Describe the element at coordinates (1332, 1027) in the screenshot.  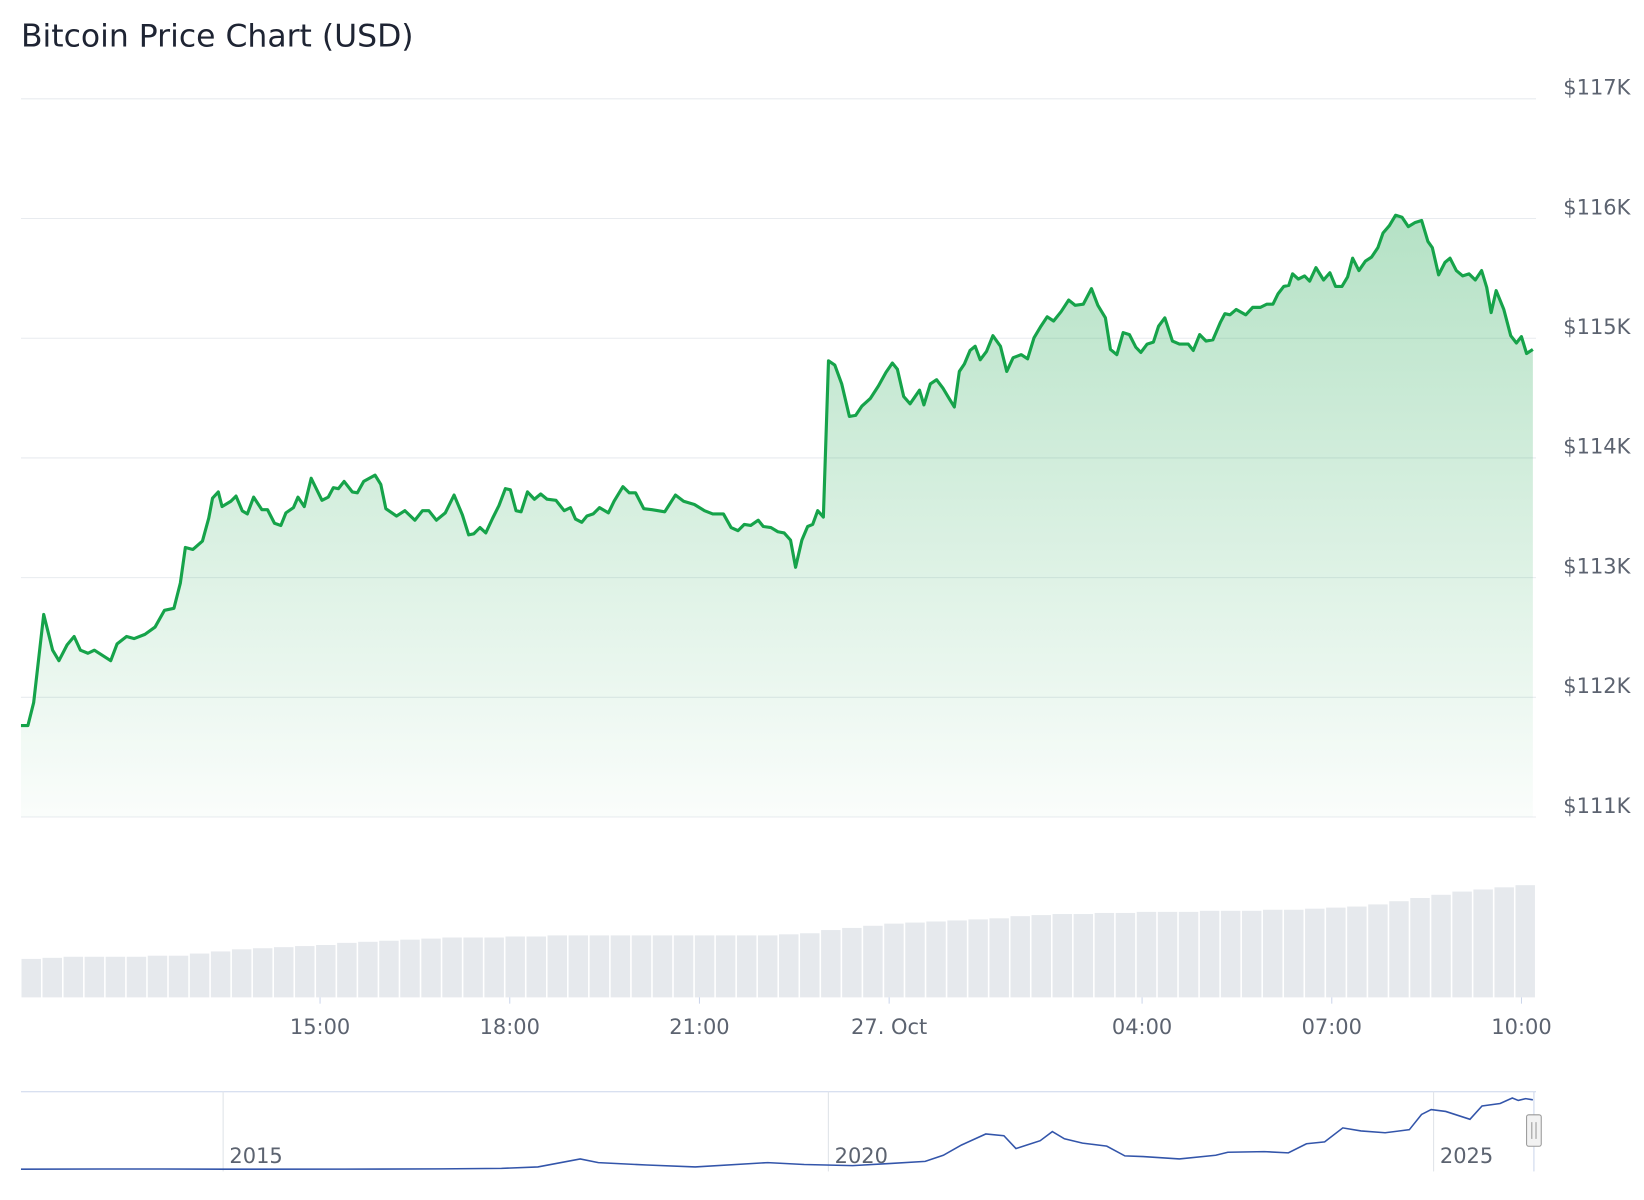
I see `x-tick-label: 07:00` at that location.